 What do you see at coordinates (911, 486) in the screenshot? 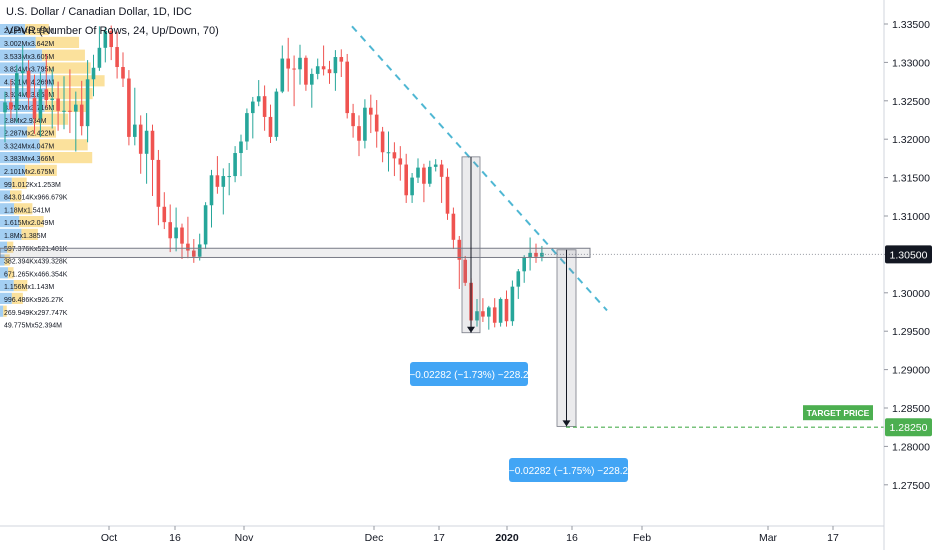
I see `price-tick-label: 1.27500` at bounding box center [911, 486].